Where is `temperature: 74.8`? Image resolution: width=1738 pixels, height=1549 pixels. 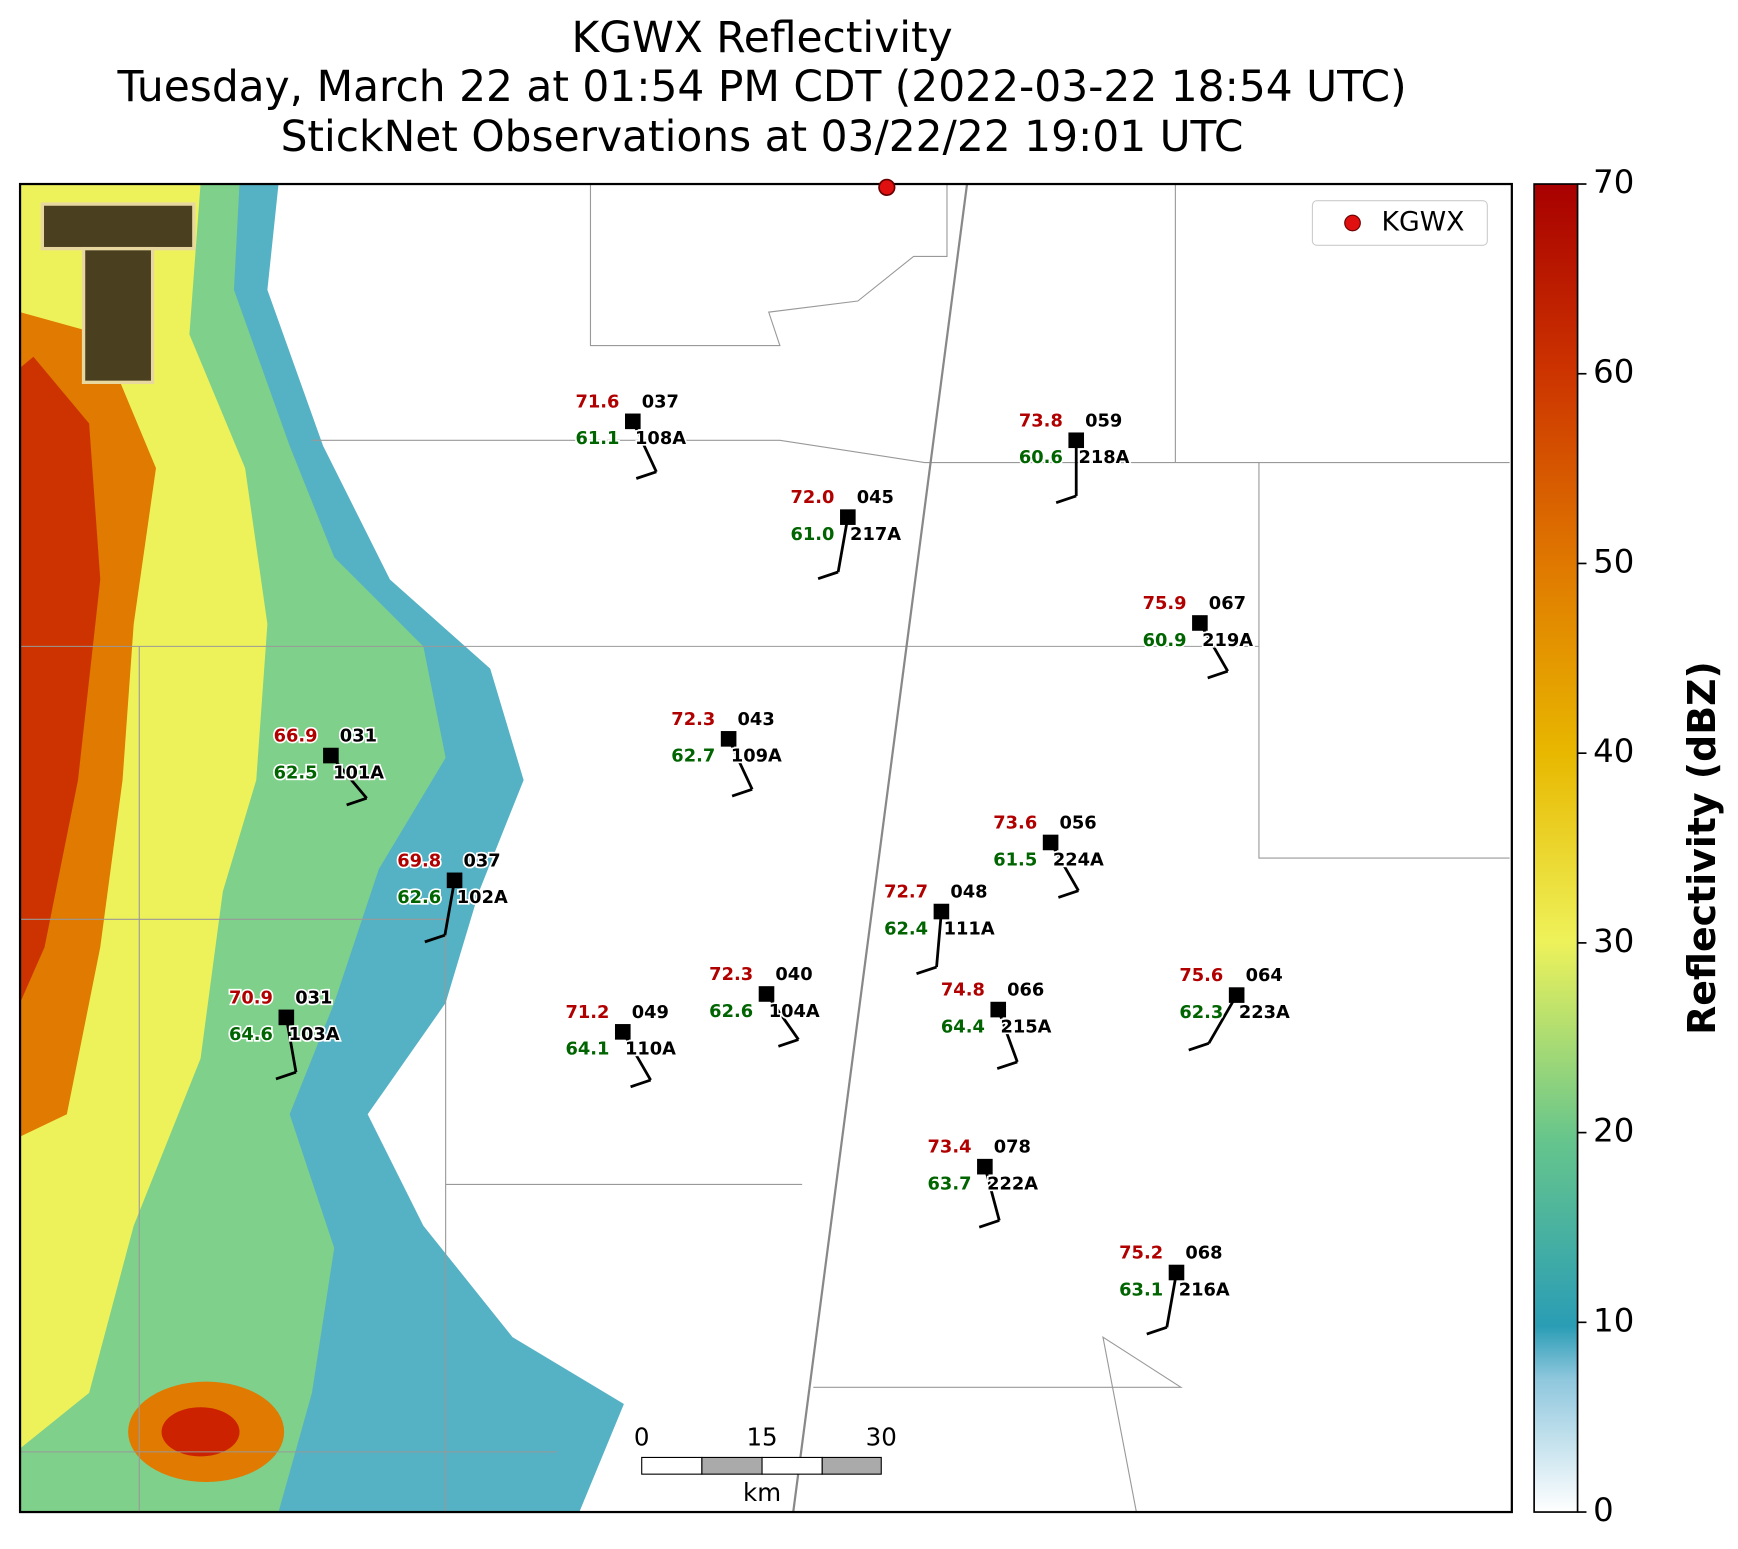 temperature: 74.8 is located at coordinates (963, 990).